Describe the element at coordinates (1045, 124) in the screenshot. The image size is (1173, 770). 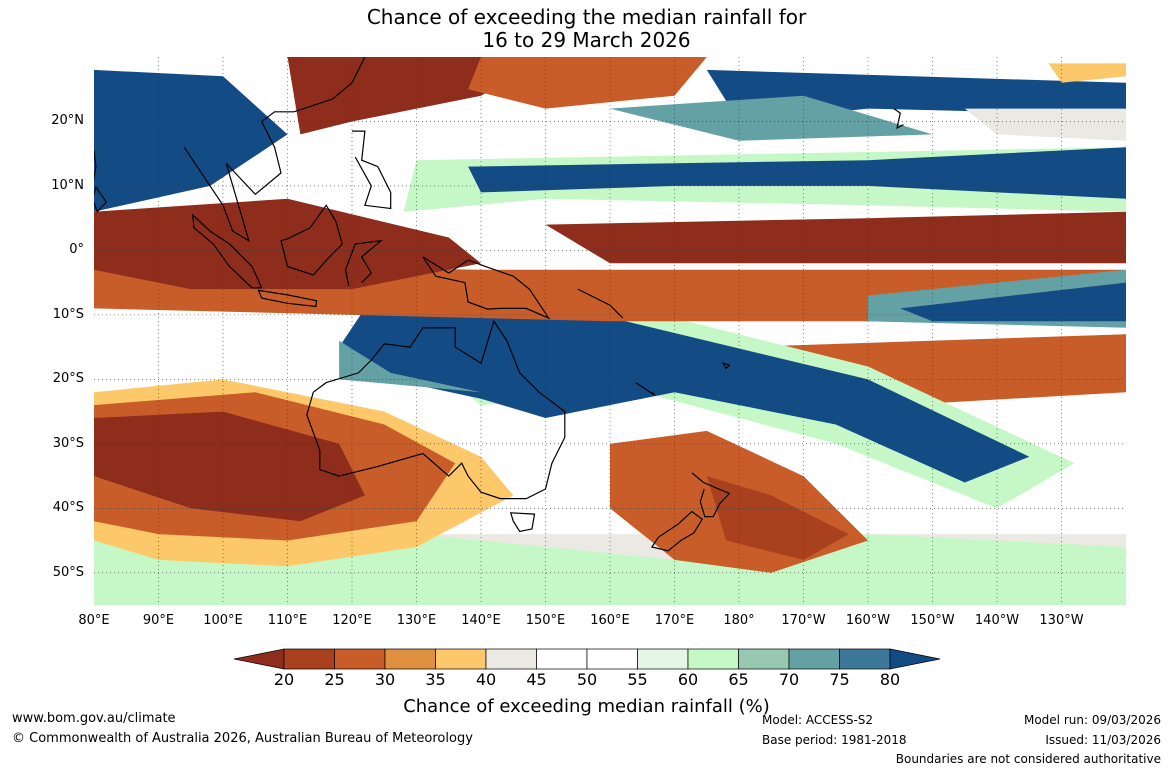
I see `region-grey-ne` at that location.